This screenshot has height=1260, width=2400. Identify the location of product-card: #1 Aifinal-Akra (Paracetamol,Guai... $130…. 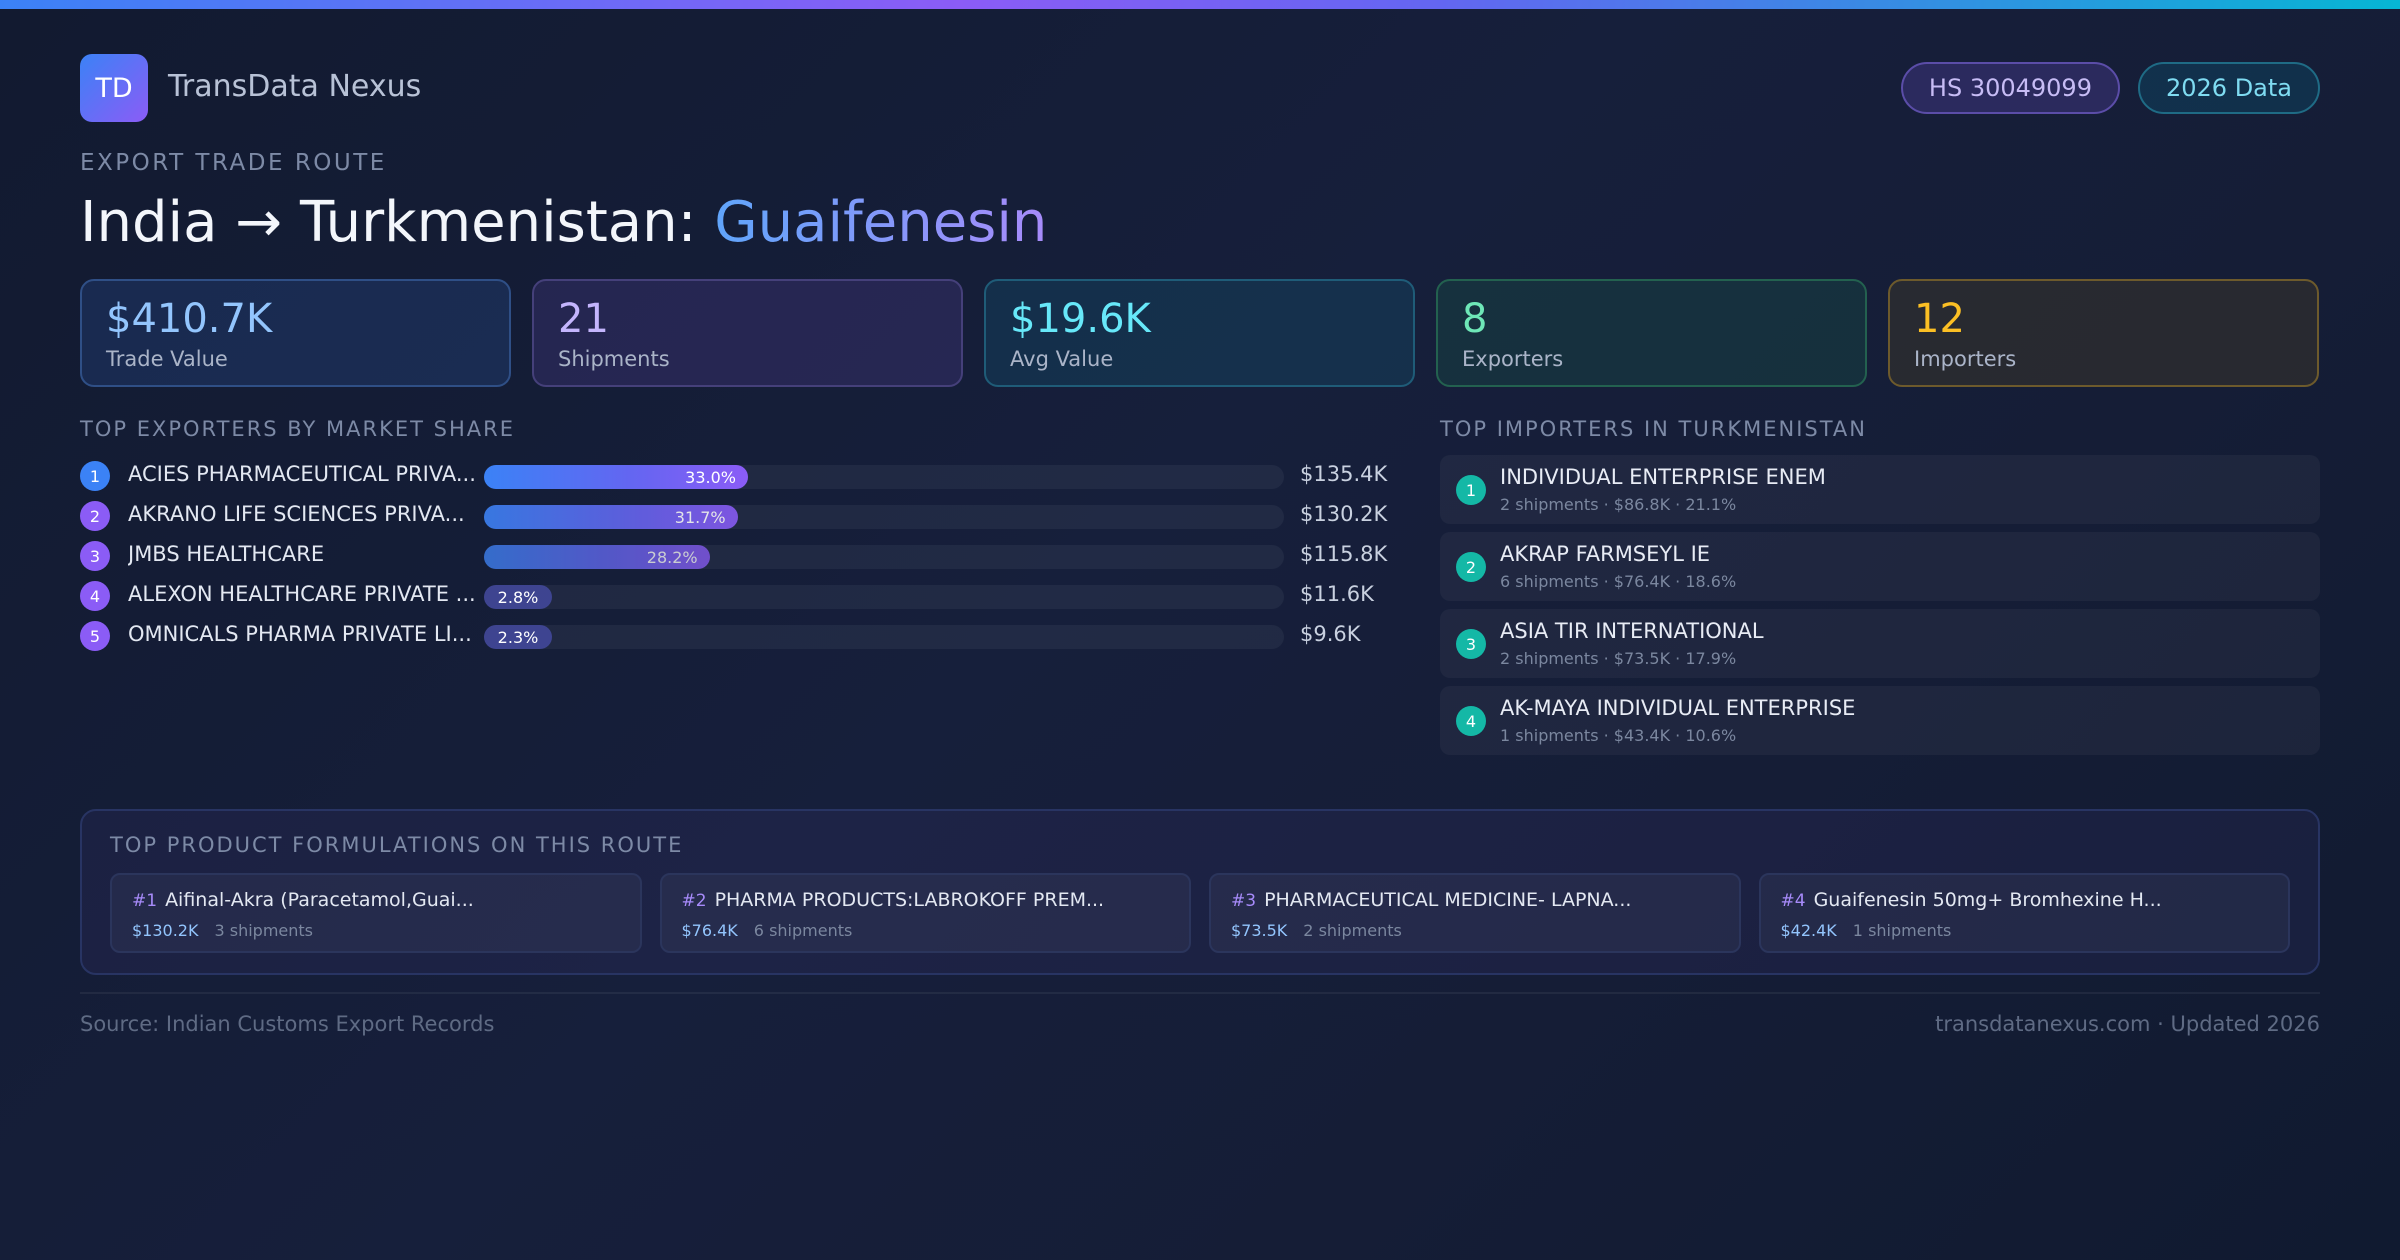
(376, 913).